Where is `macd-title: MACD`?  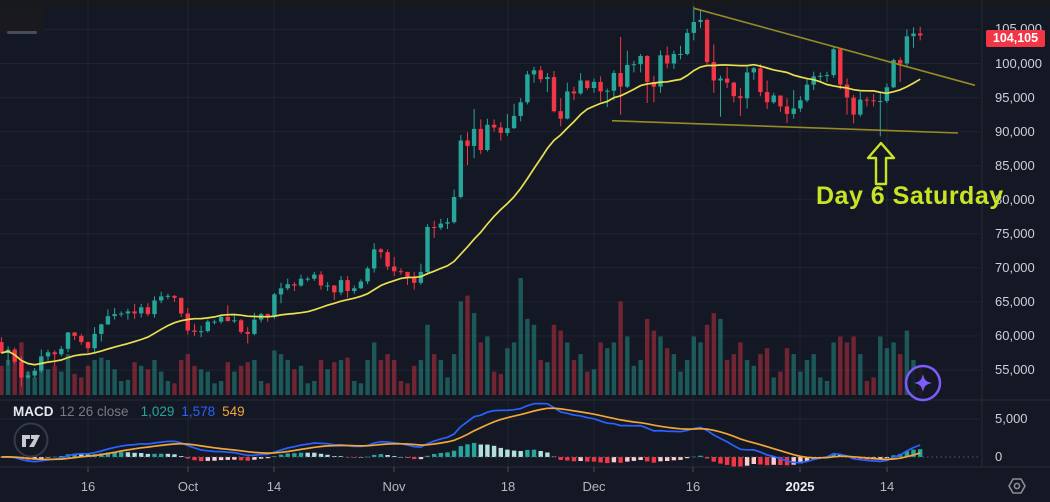
macd-title: MACD is located at coordinates (33, 411).